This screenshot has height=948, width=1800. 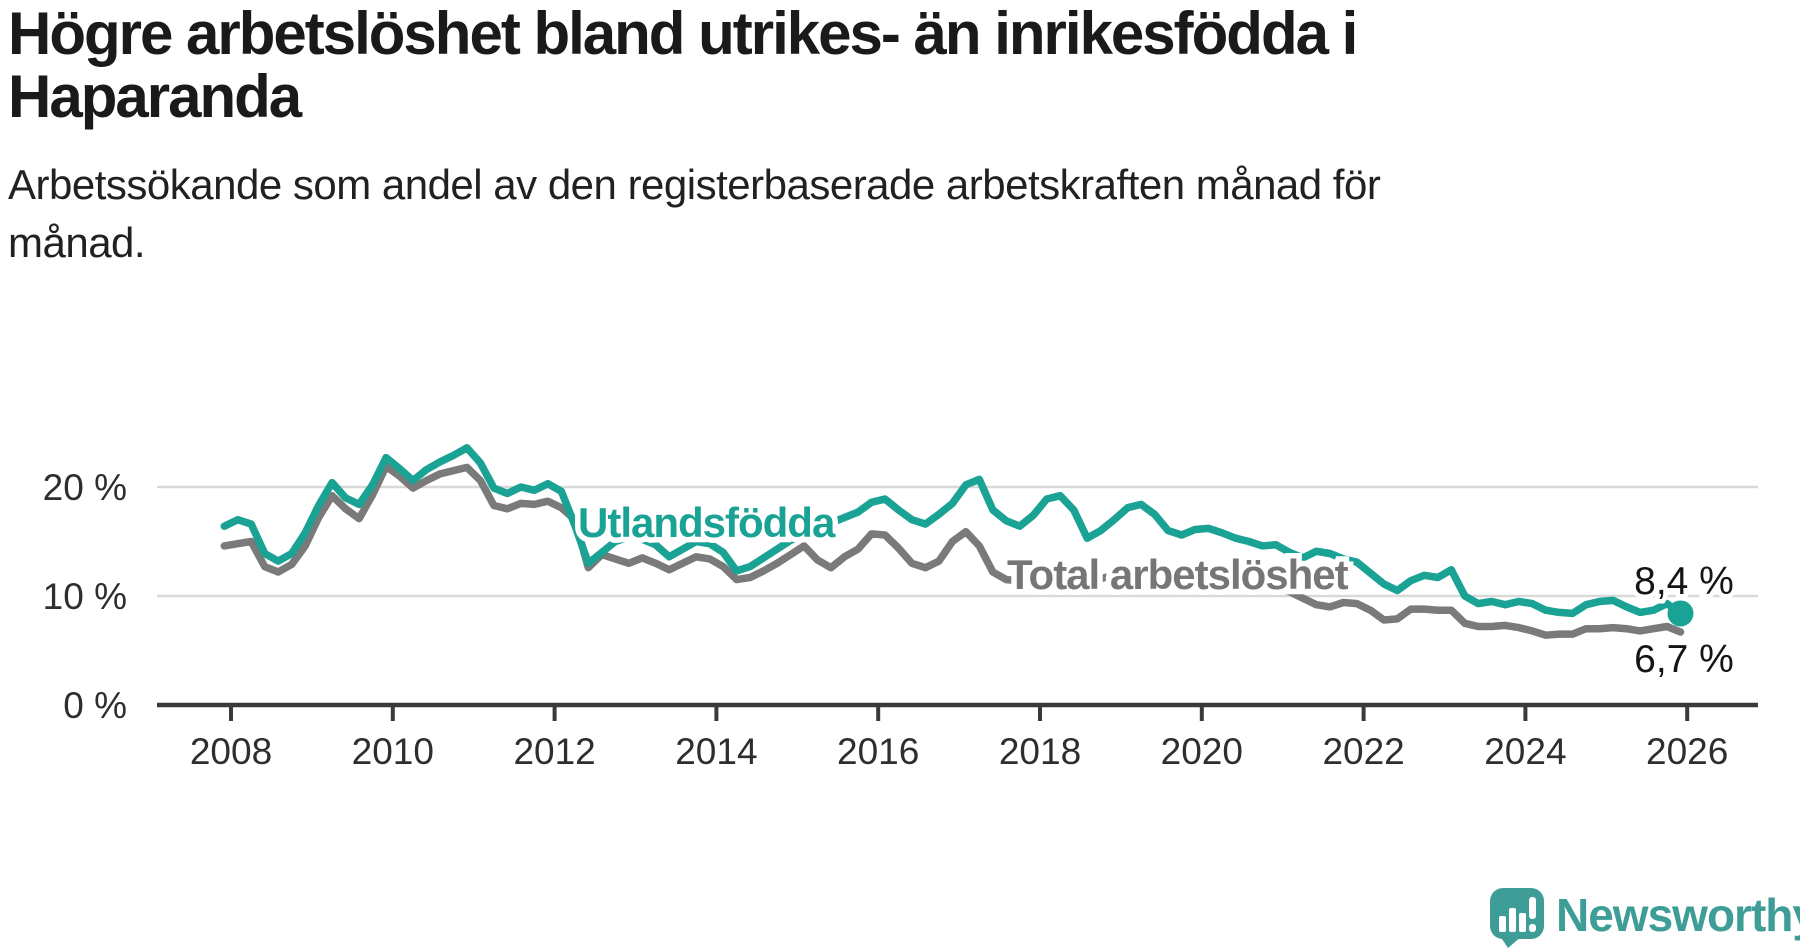 I want to click on x-tick-label-2020: 2020, so click(x=1202, y=751).